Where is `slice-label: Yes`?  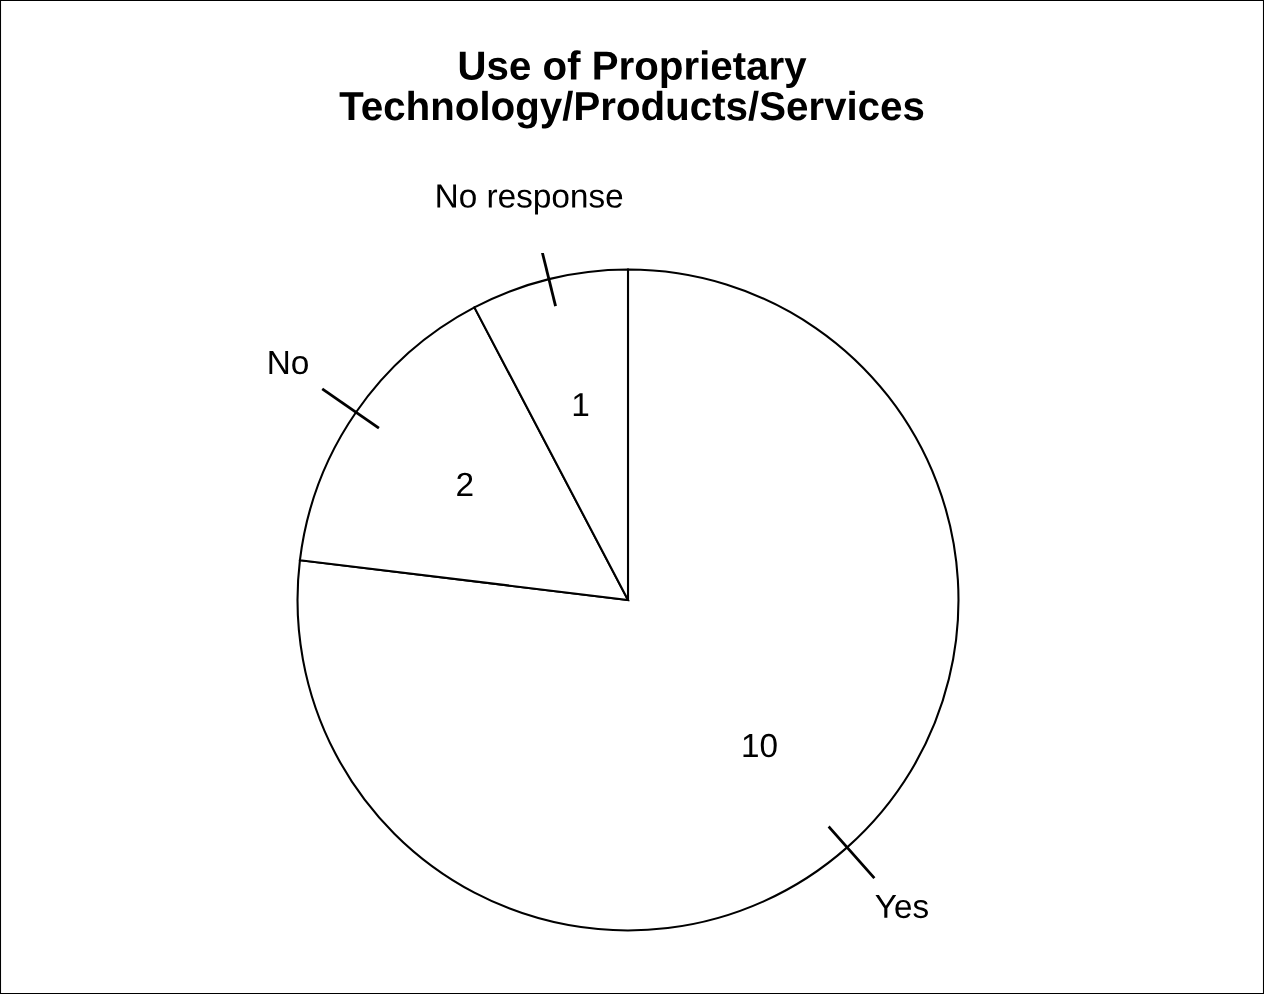 slice-label: Yes is located at coordinates (901, 906).